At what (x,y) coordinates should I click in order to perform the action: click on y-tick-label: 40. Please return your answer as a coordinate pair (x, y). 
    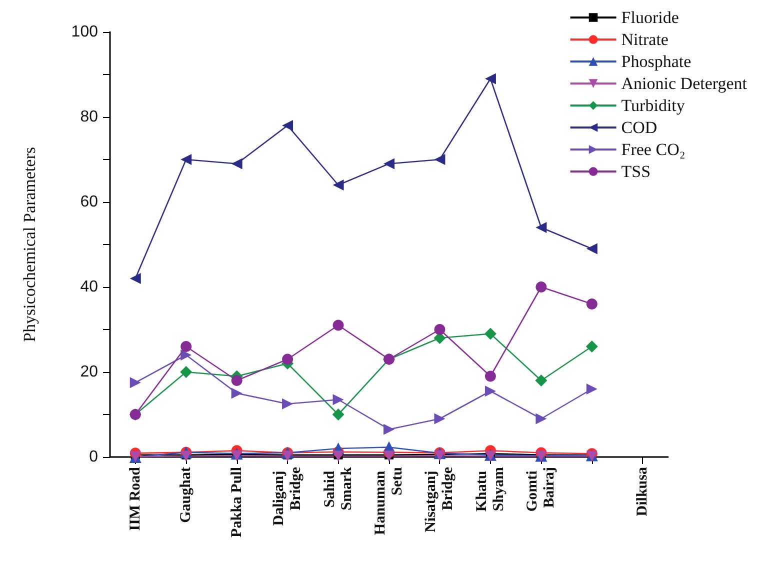
    Looking at the image, I should click on (89, 287).